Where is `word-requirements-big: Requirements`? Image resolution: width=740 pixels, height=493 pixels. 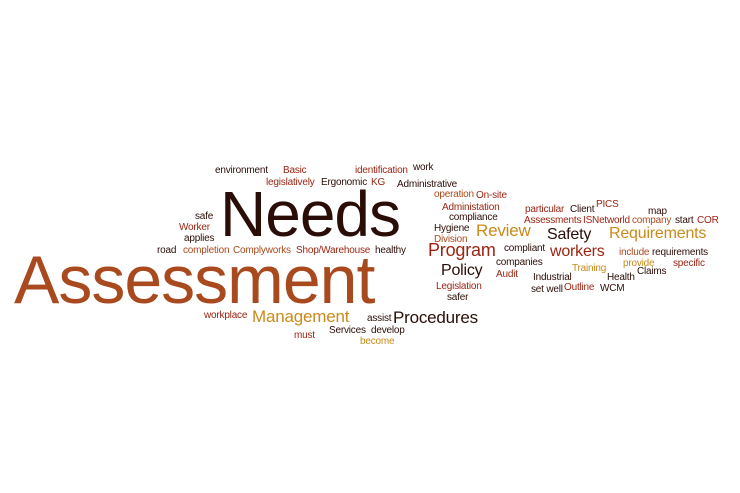
word-requirements-big: Requirements is located at coordinates (658, 233).